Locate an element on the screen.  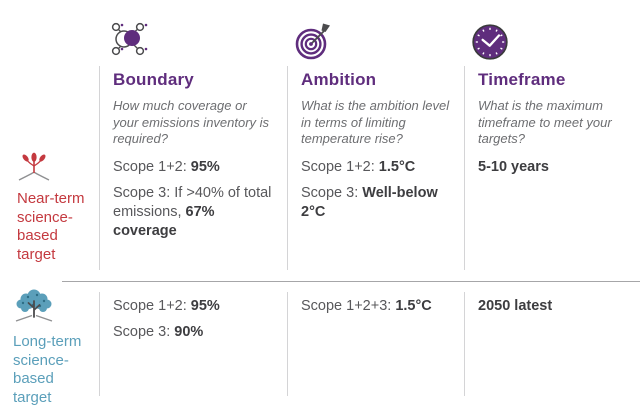
near-term-label-line: science- is located at coordinates (45, 217).